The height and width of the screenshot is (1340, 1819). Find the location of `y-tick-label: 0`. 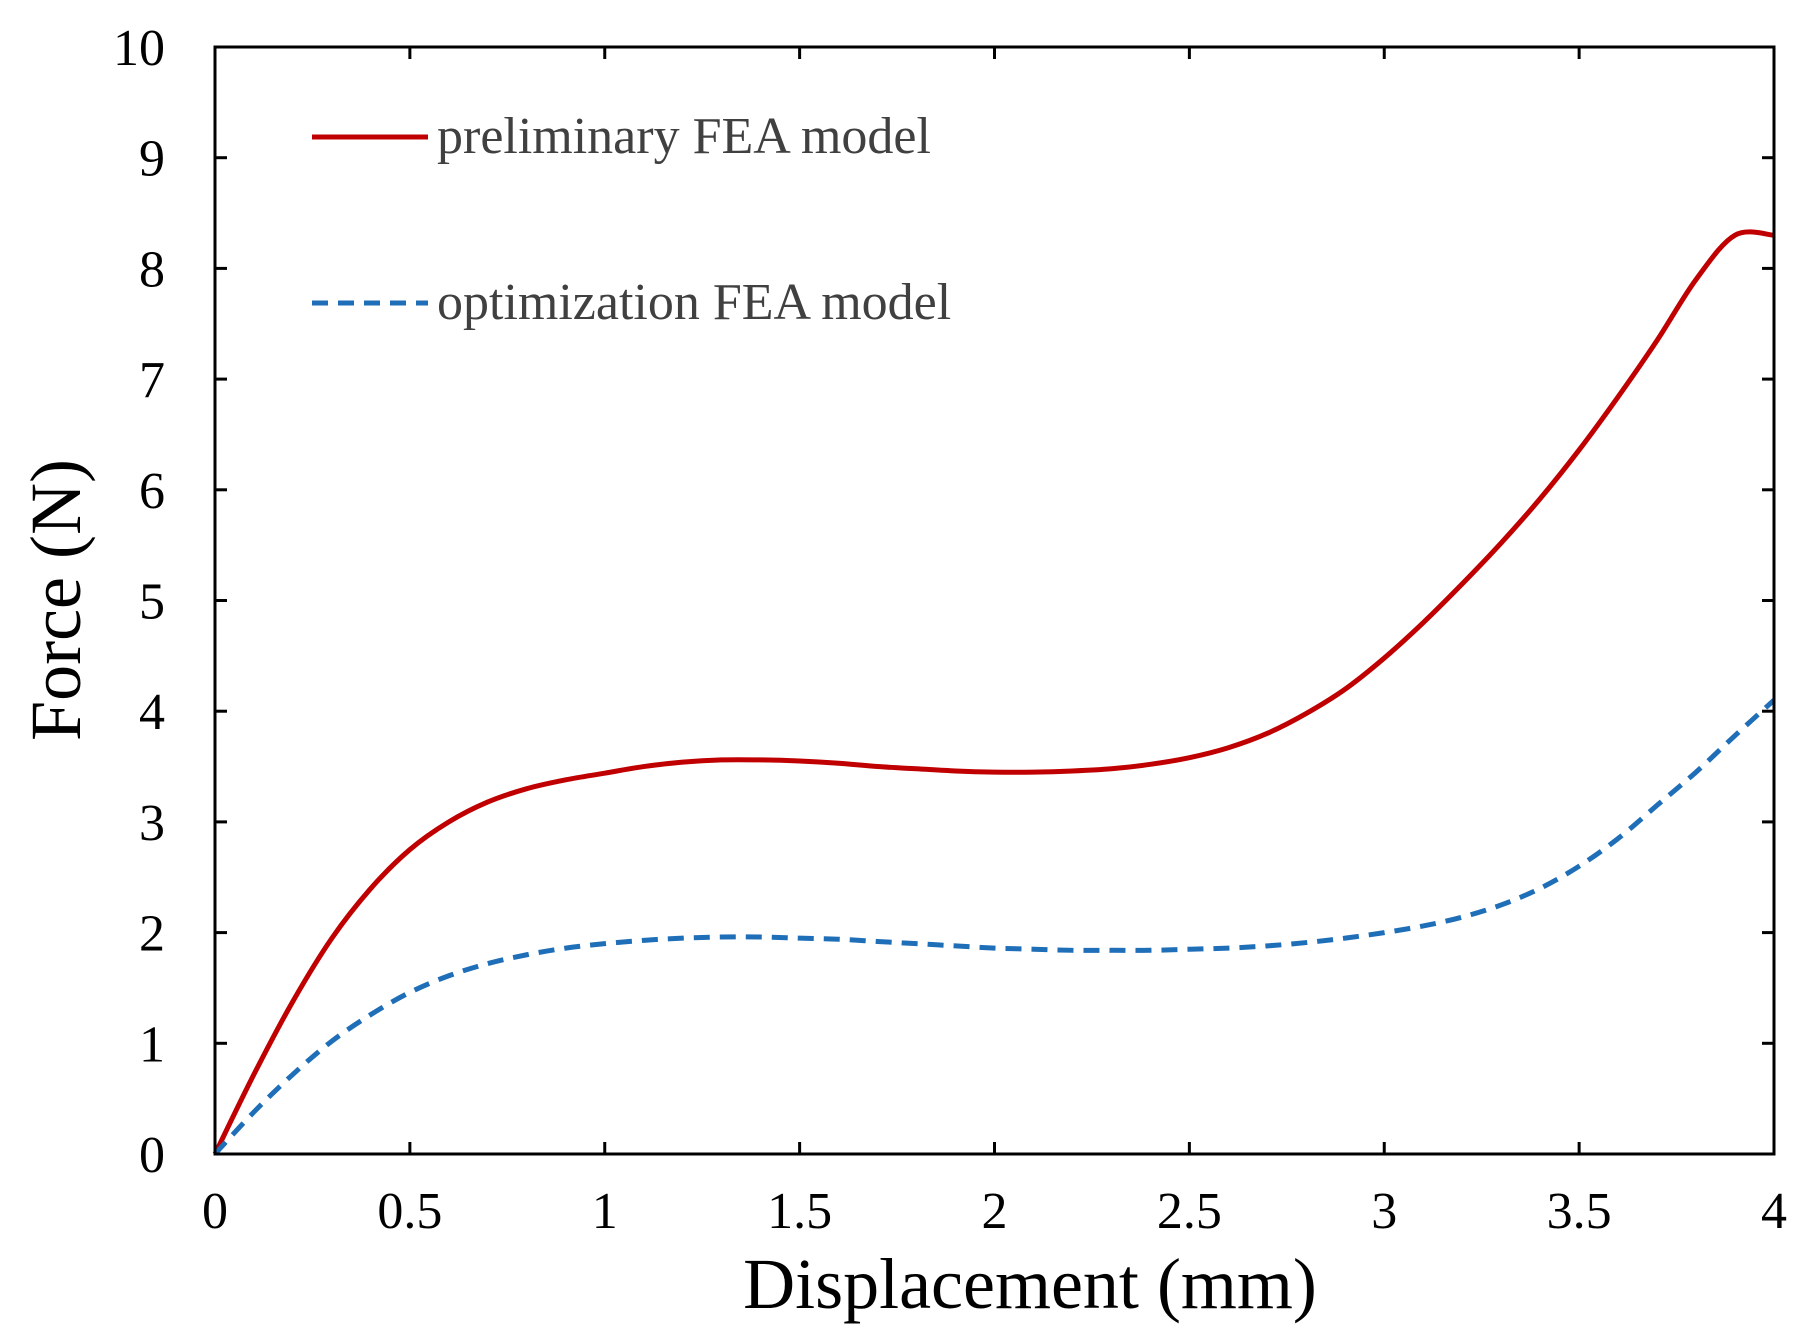

y-tick-label: 0 is located at coordinates (152, 1155).